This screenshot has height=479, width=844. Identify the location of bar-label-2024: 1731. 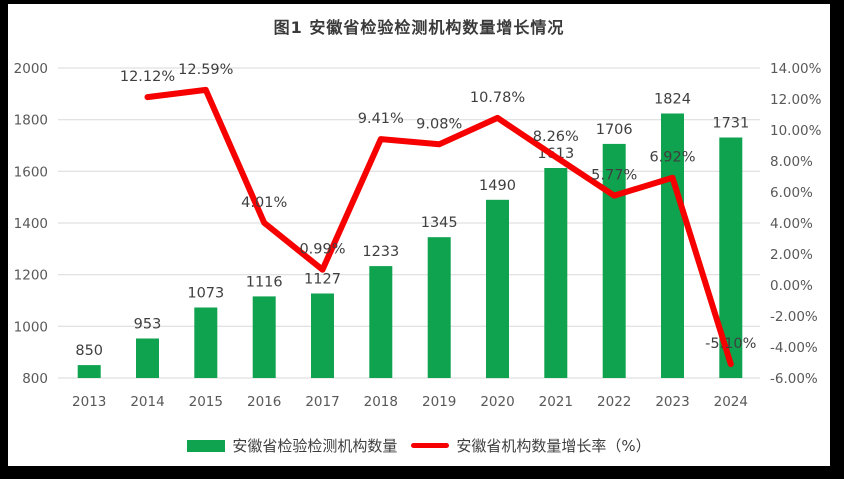
(730, 124).